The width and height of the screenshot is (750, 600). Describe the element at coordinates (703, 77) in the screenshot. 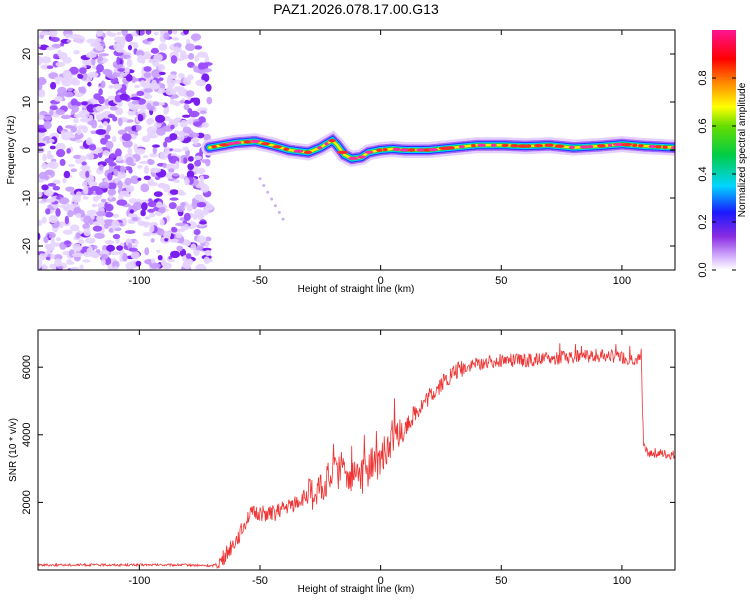

I see `colorbar-tick-label: 0.8` at that location.